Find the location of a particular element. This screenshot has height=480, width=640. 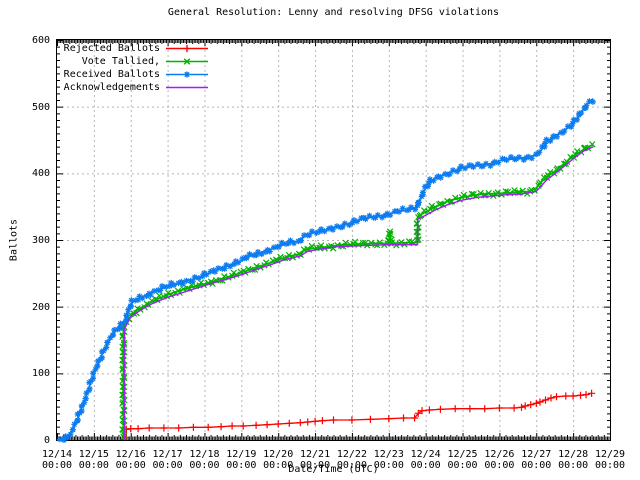

y-tick-label: 600 is located at coordinates (40, 40).